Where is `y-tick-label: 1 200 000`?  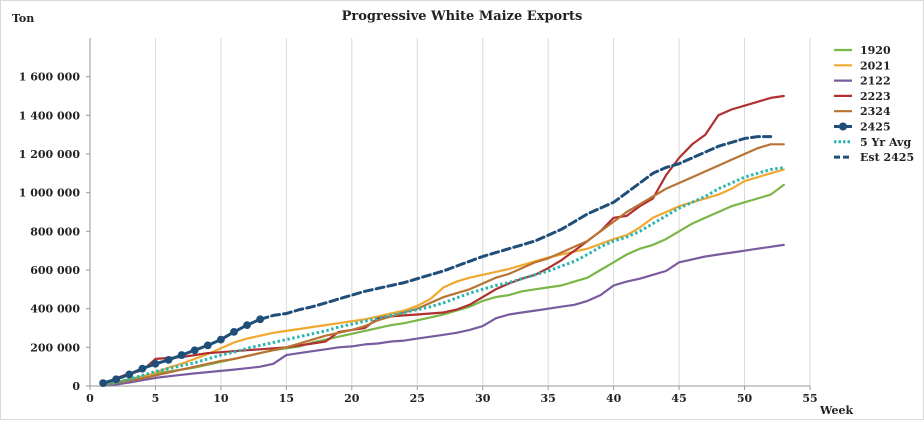 y-tick-label: 1 200 000 is located at coordinates (50, 154).